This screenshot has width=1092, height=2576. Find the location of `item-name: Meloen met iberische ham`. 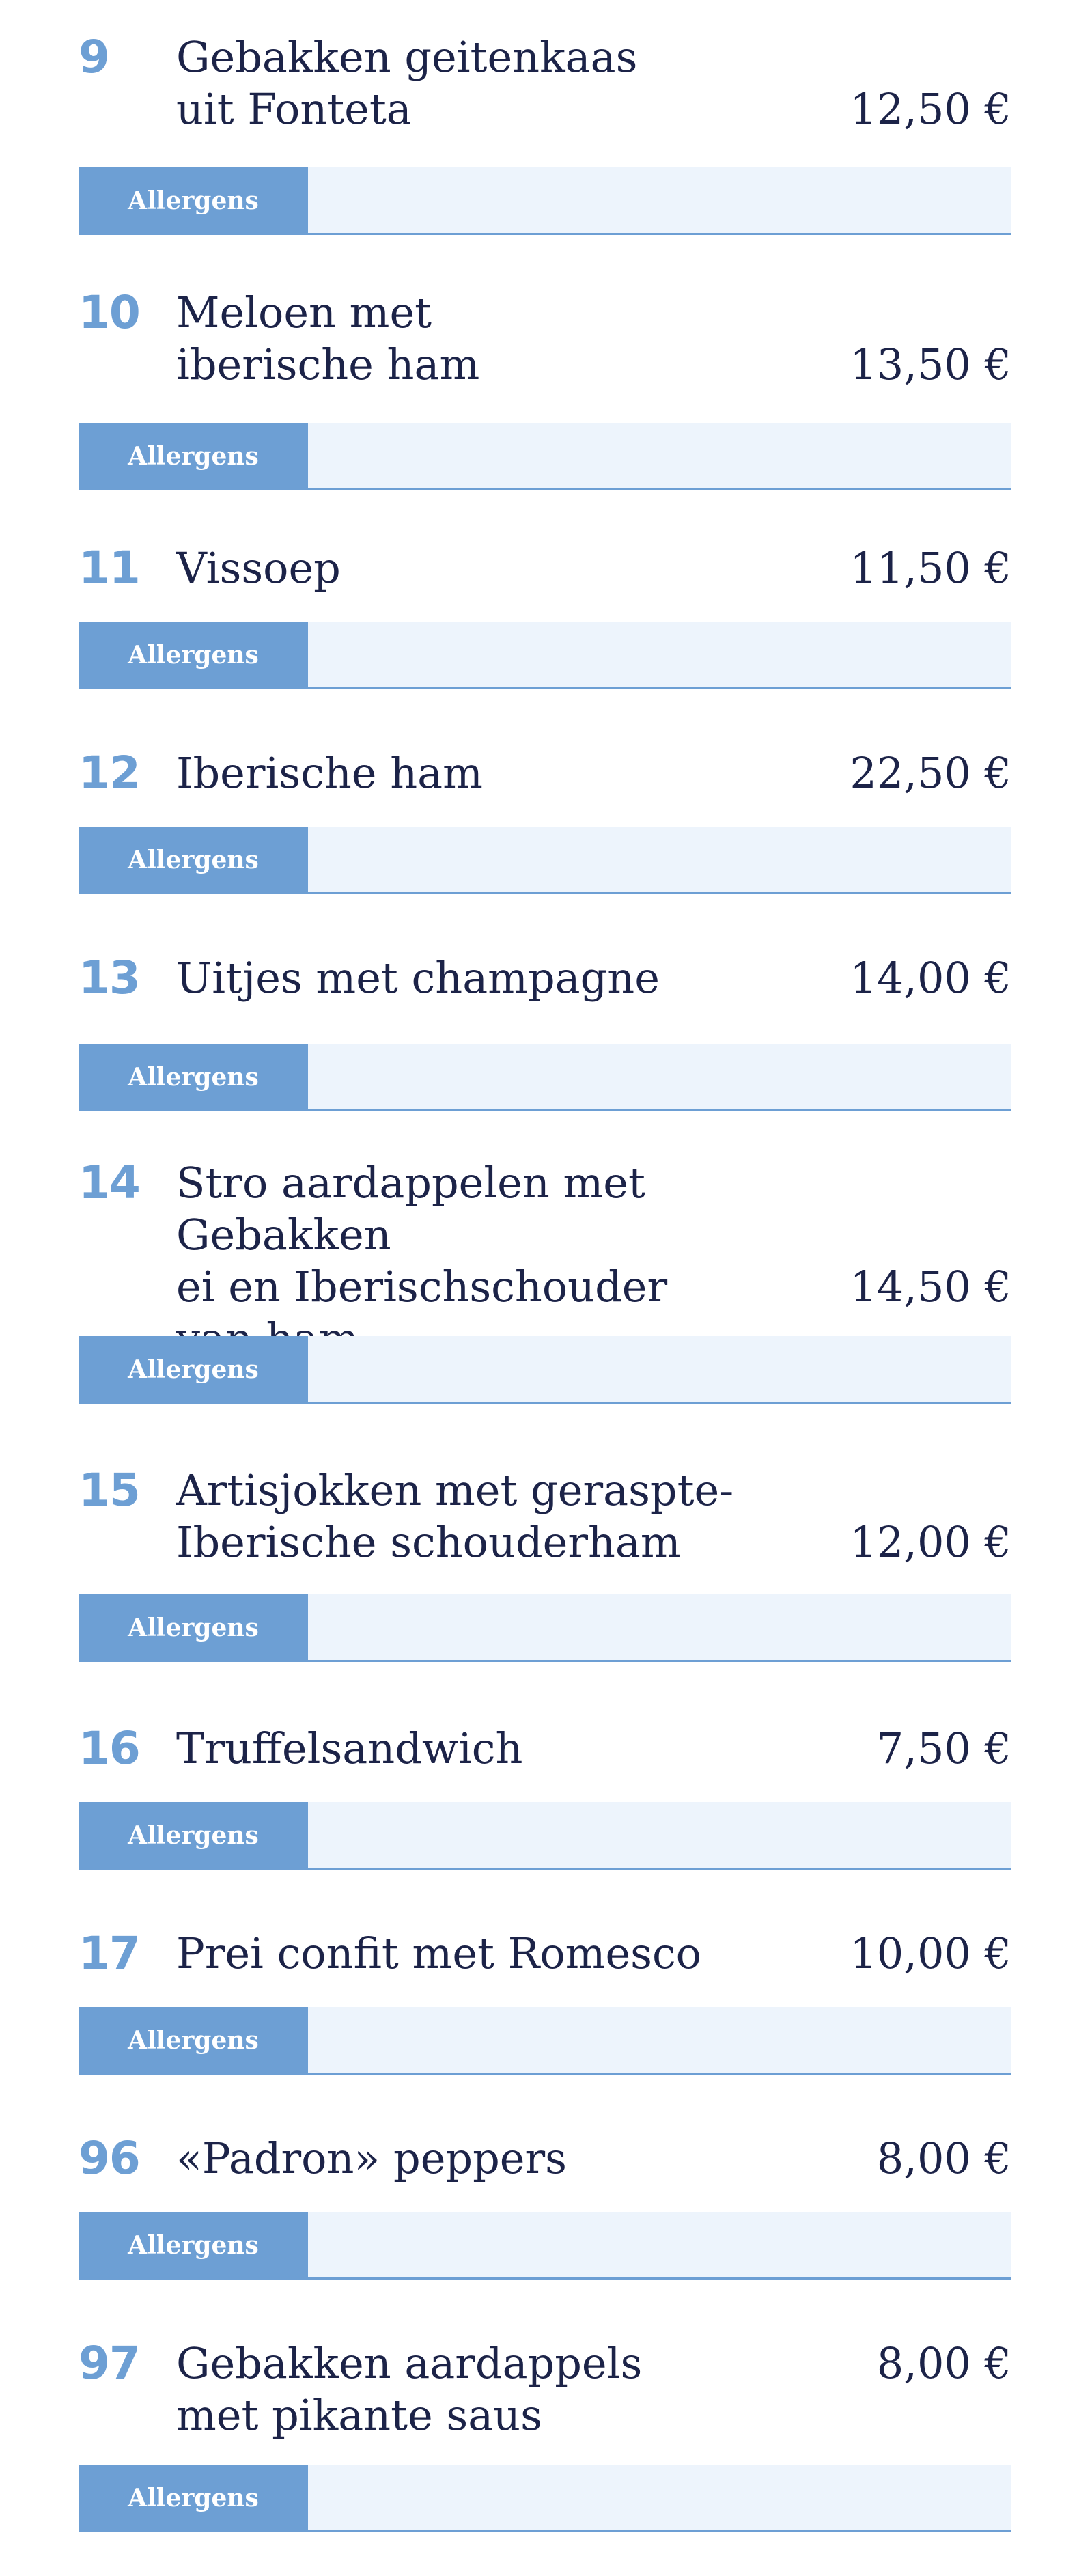

item-name: Meloen met iberische ham is located at coordinates (328, 338).